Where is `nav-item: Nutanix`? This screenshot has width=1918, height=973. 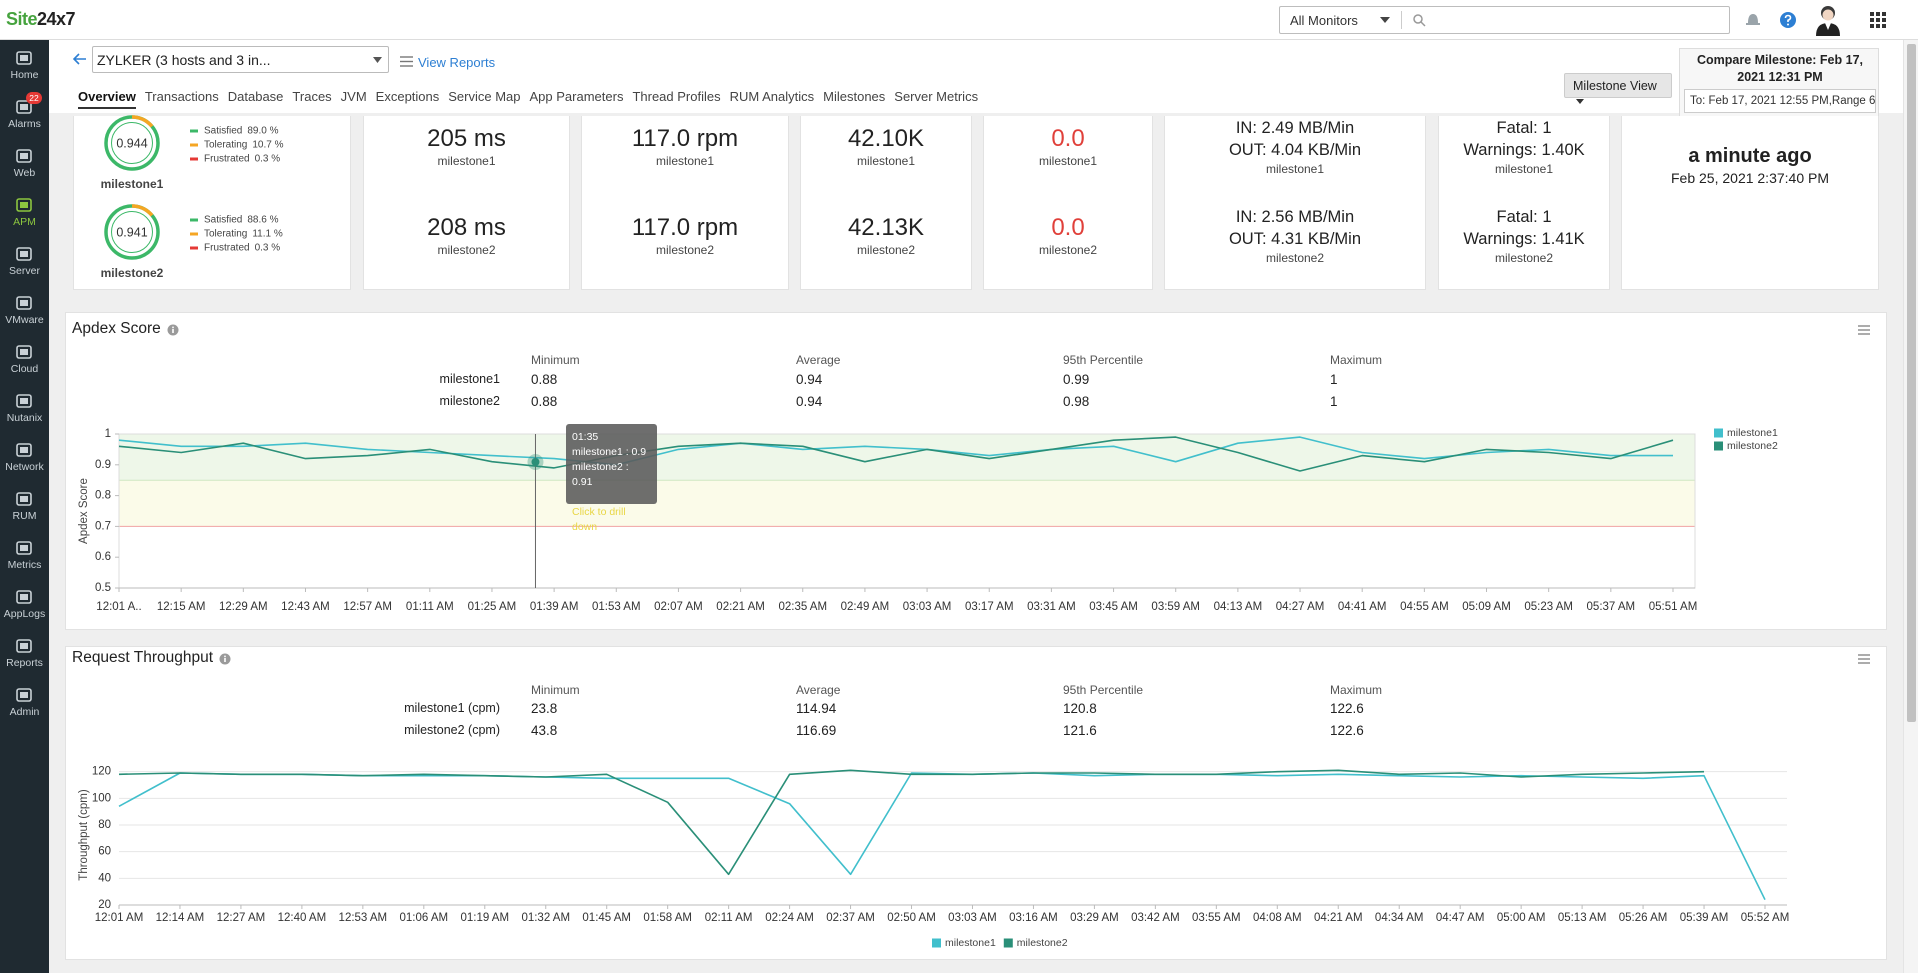
nav-item: Nutanix is located at coordinates (24, 410).